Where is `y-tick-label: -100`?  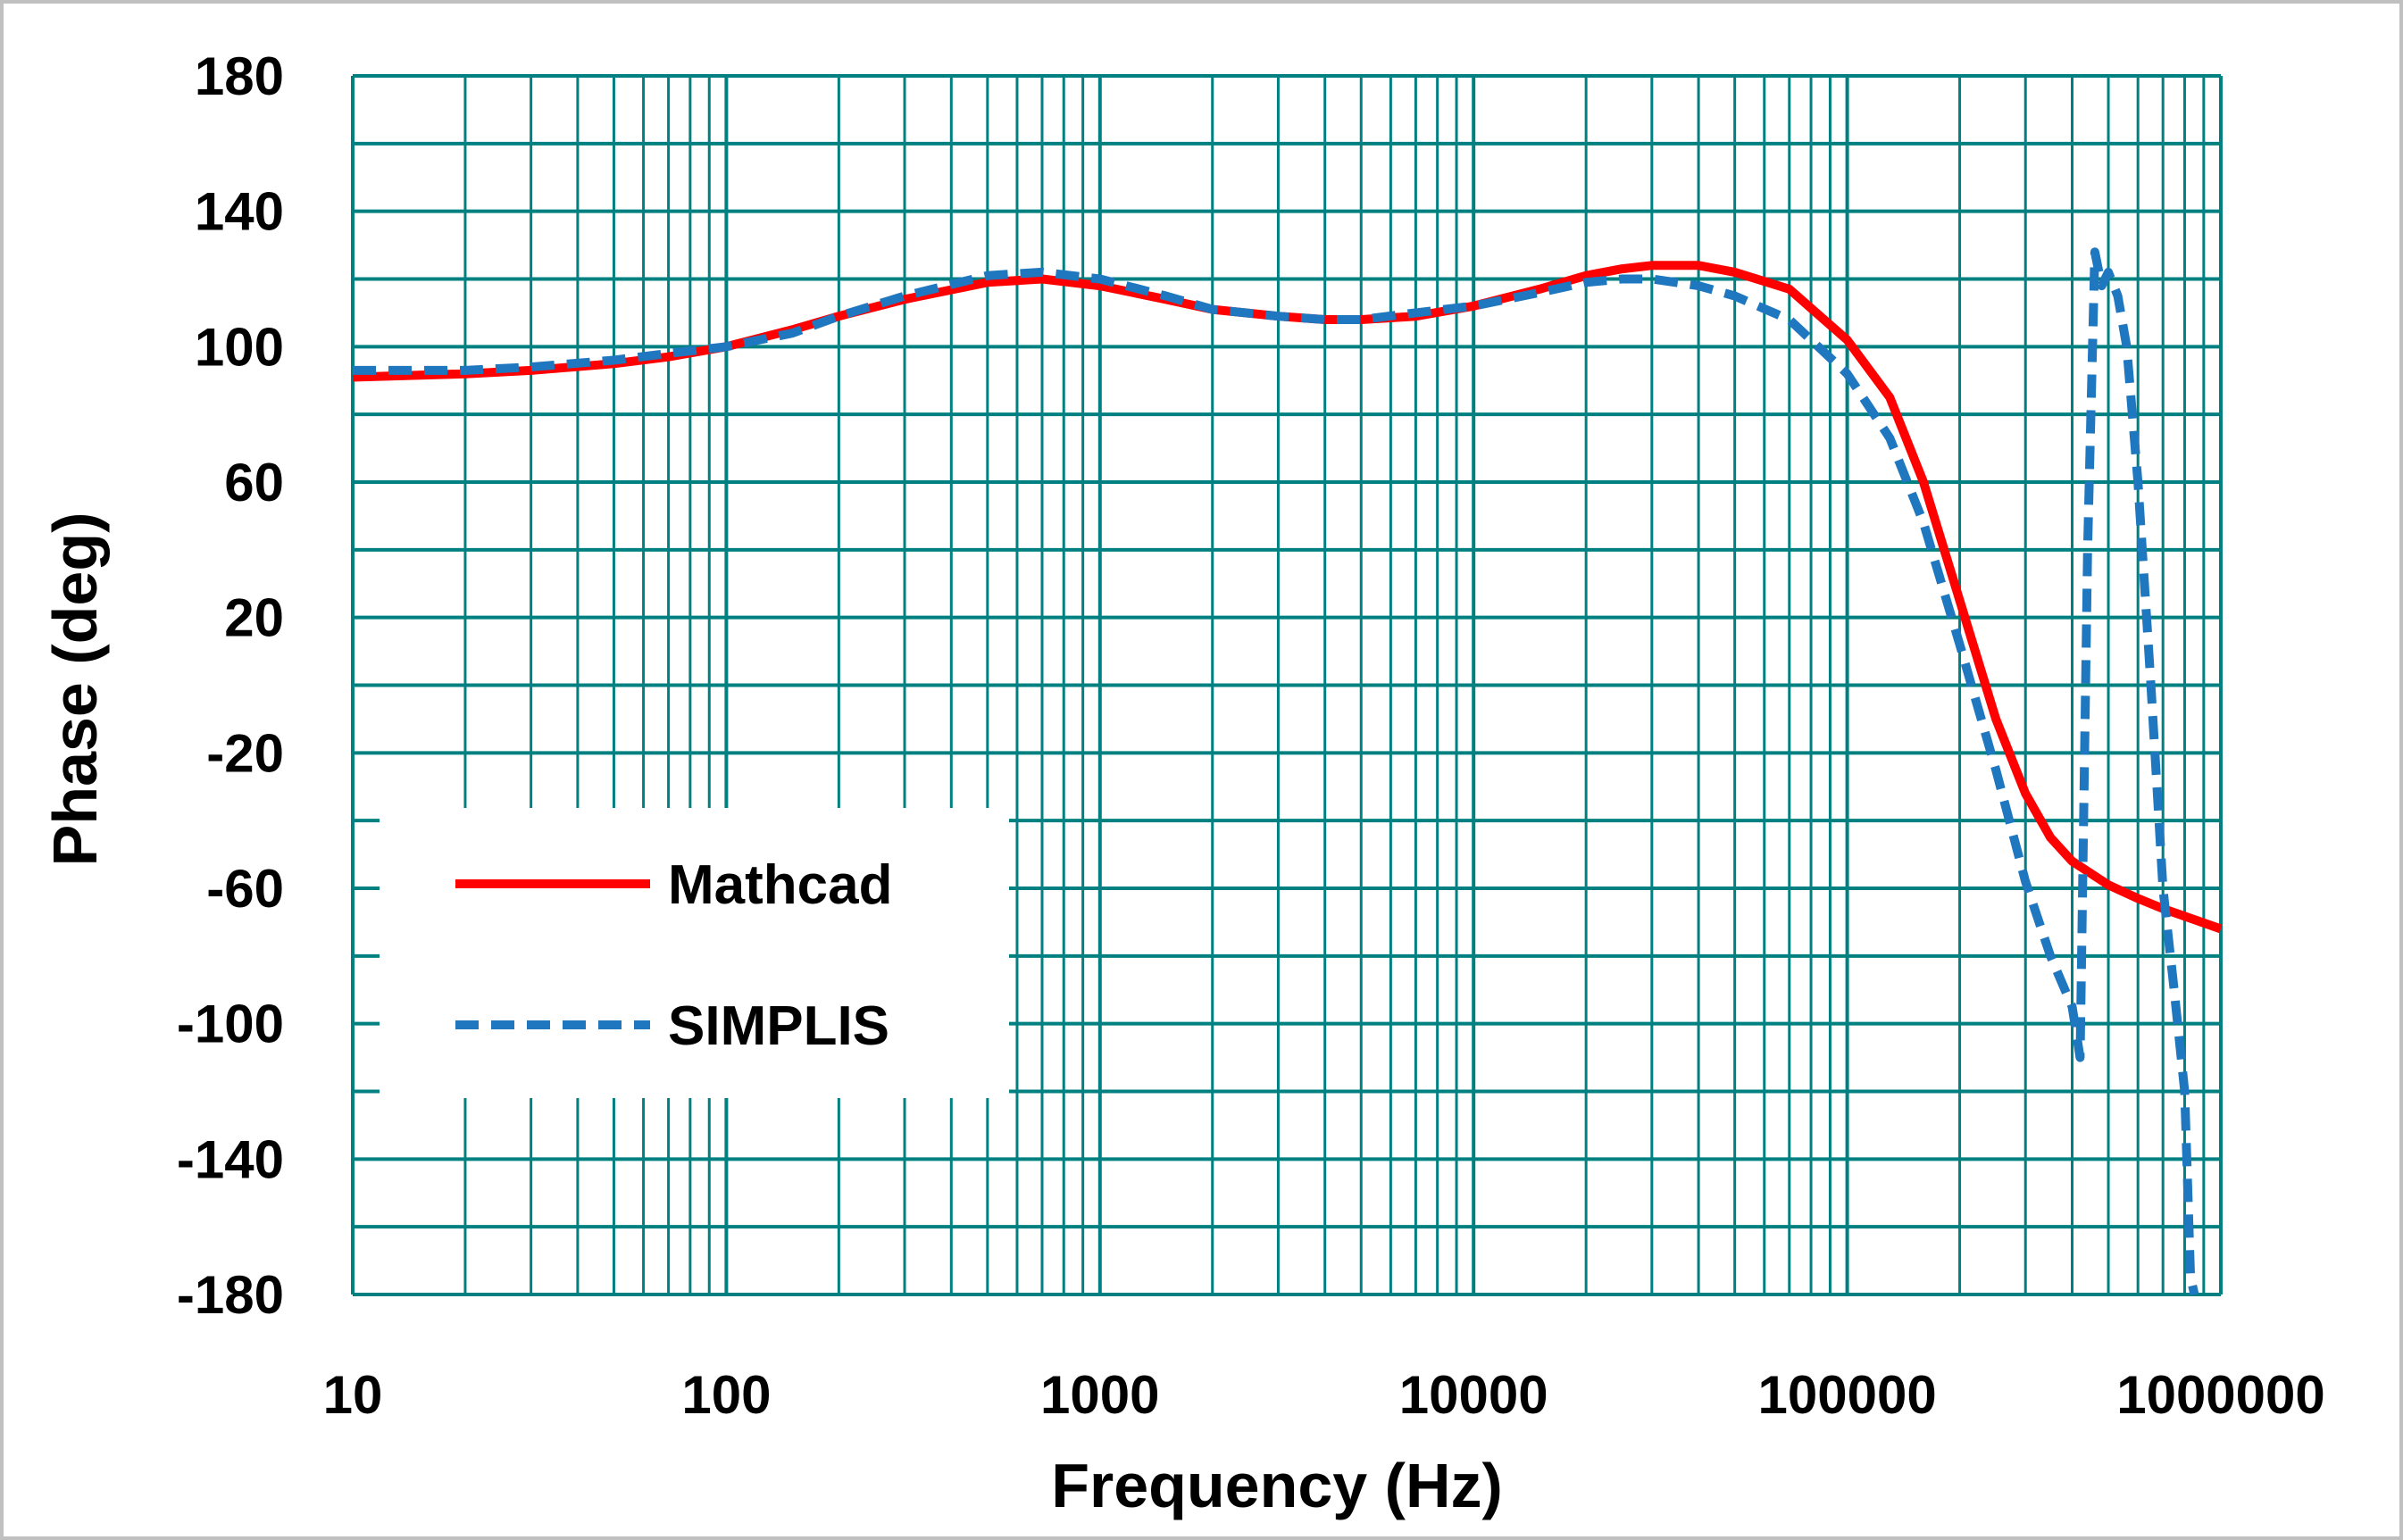 y-tick-label: -100 is located at coordinates (230, 1024).